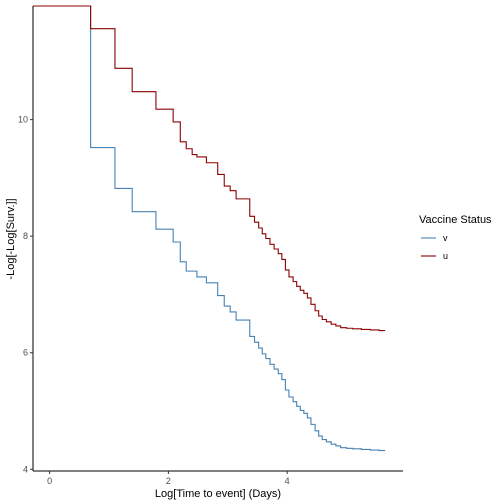 This screenshot has width=504, height=504. Describe the element at coordinates (445, 238) in the screenshot. I see `legend-label-v: v` at that location.